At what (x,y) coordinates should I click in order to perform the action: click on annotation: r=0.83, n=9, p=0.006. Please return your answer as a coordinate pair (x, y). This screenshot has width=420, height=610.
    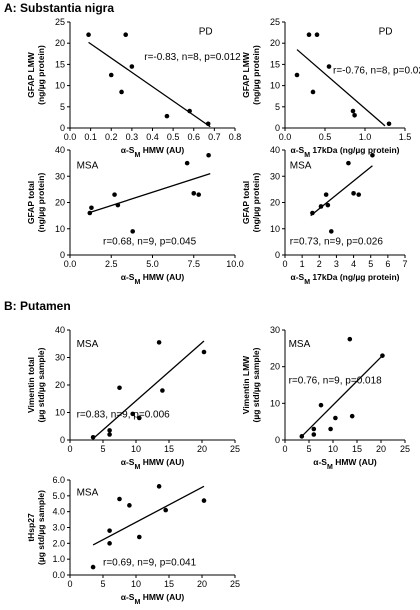
    Looking at the image, I should click on (124, 415).